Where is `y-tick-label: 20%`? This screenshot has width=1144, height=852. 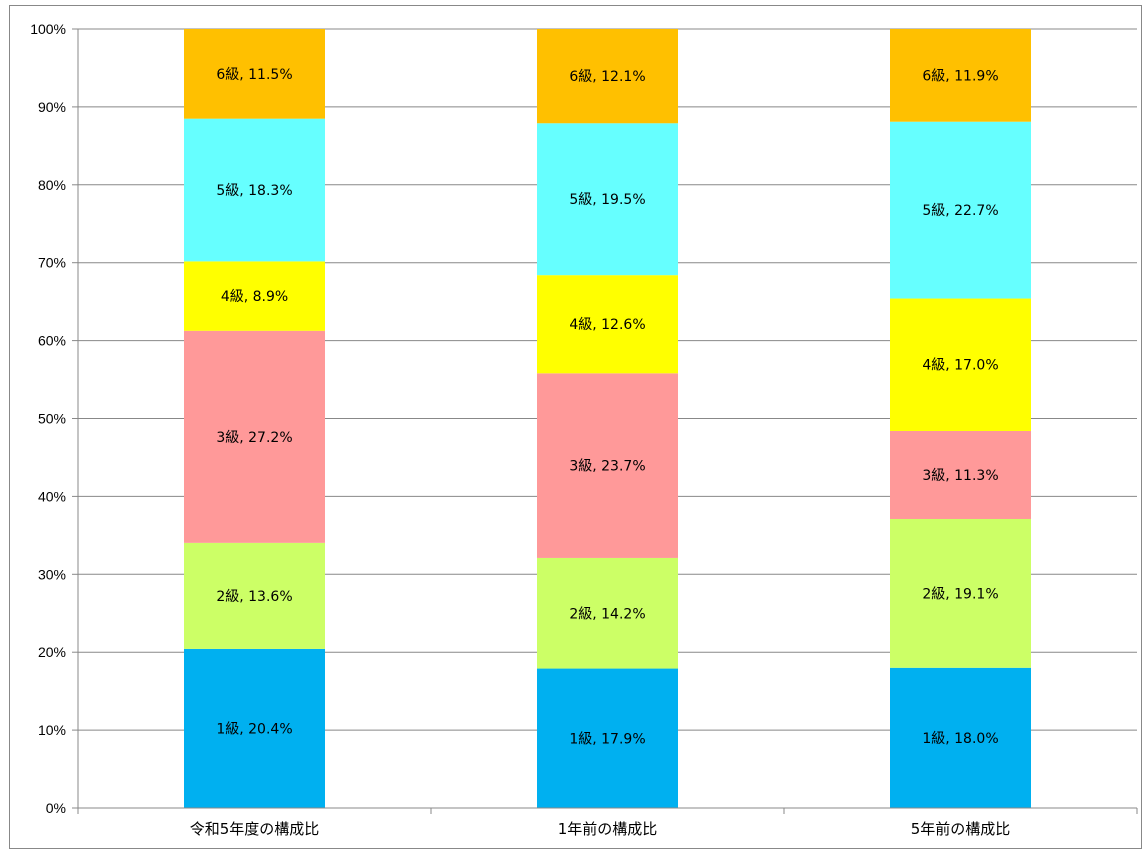 y-tick-label: 20% is located at coordinates (52, 652).